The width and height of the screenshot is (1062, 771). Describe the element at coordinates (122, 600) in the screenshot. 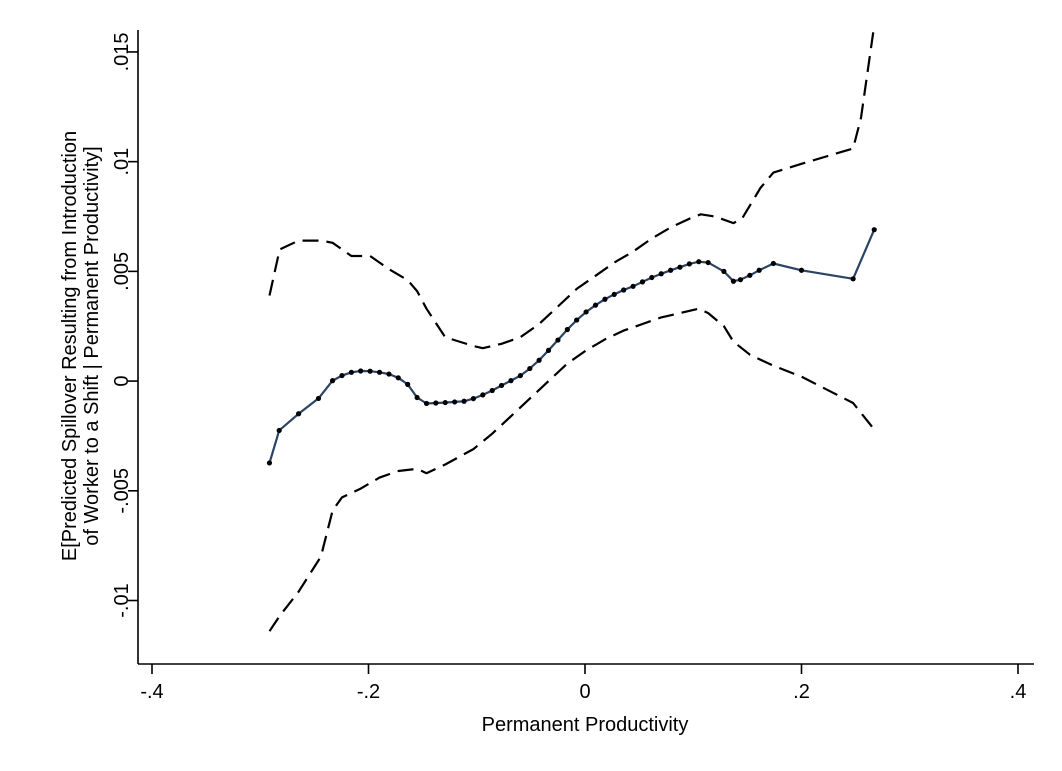

I see `y-tick-label: -.01` at that location.